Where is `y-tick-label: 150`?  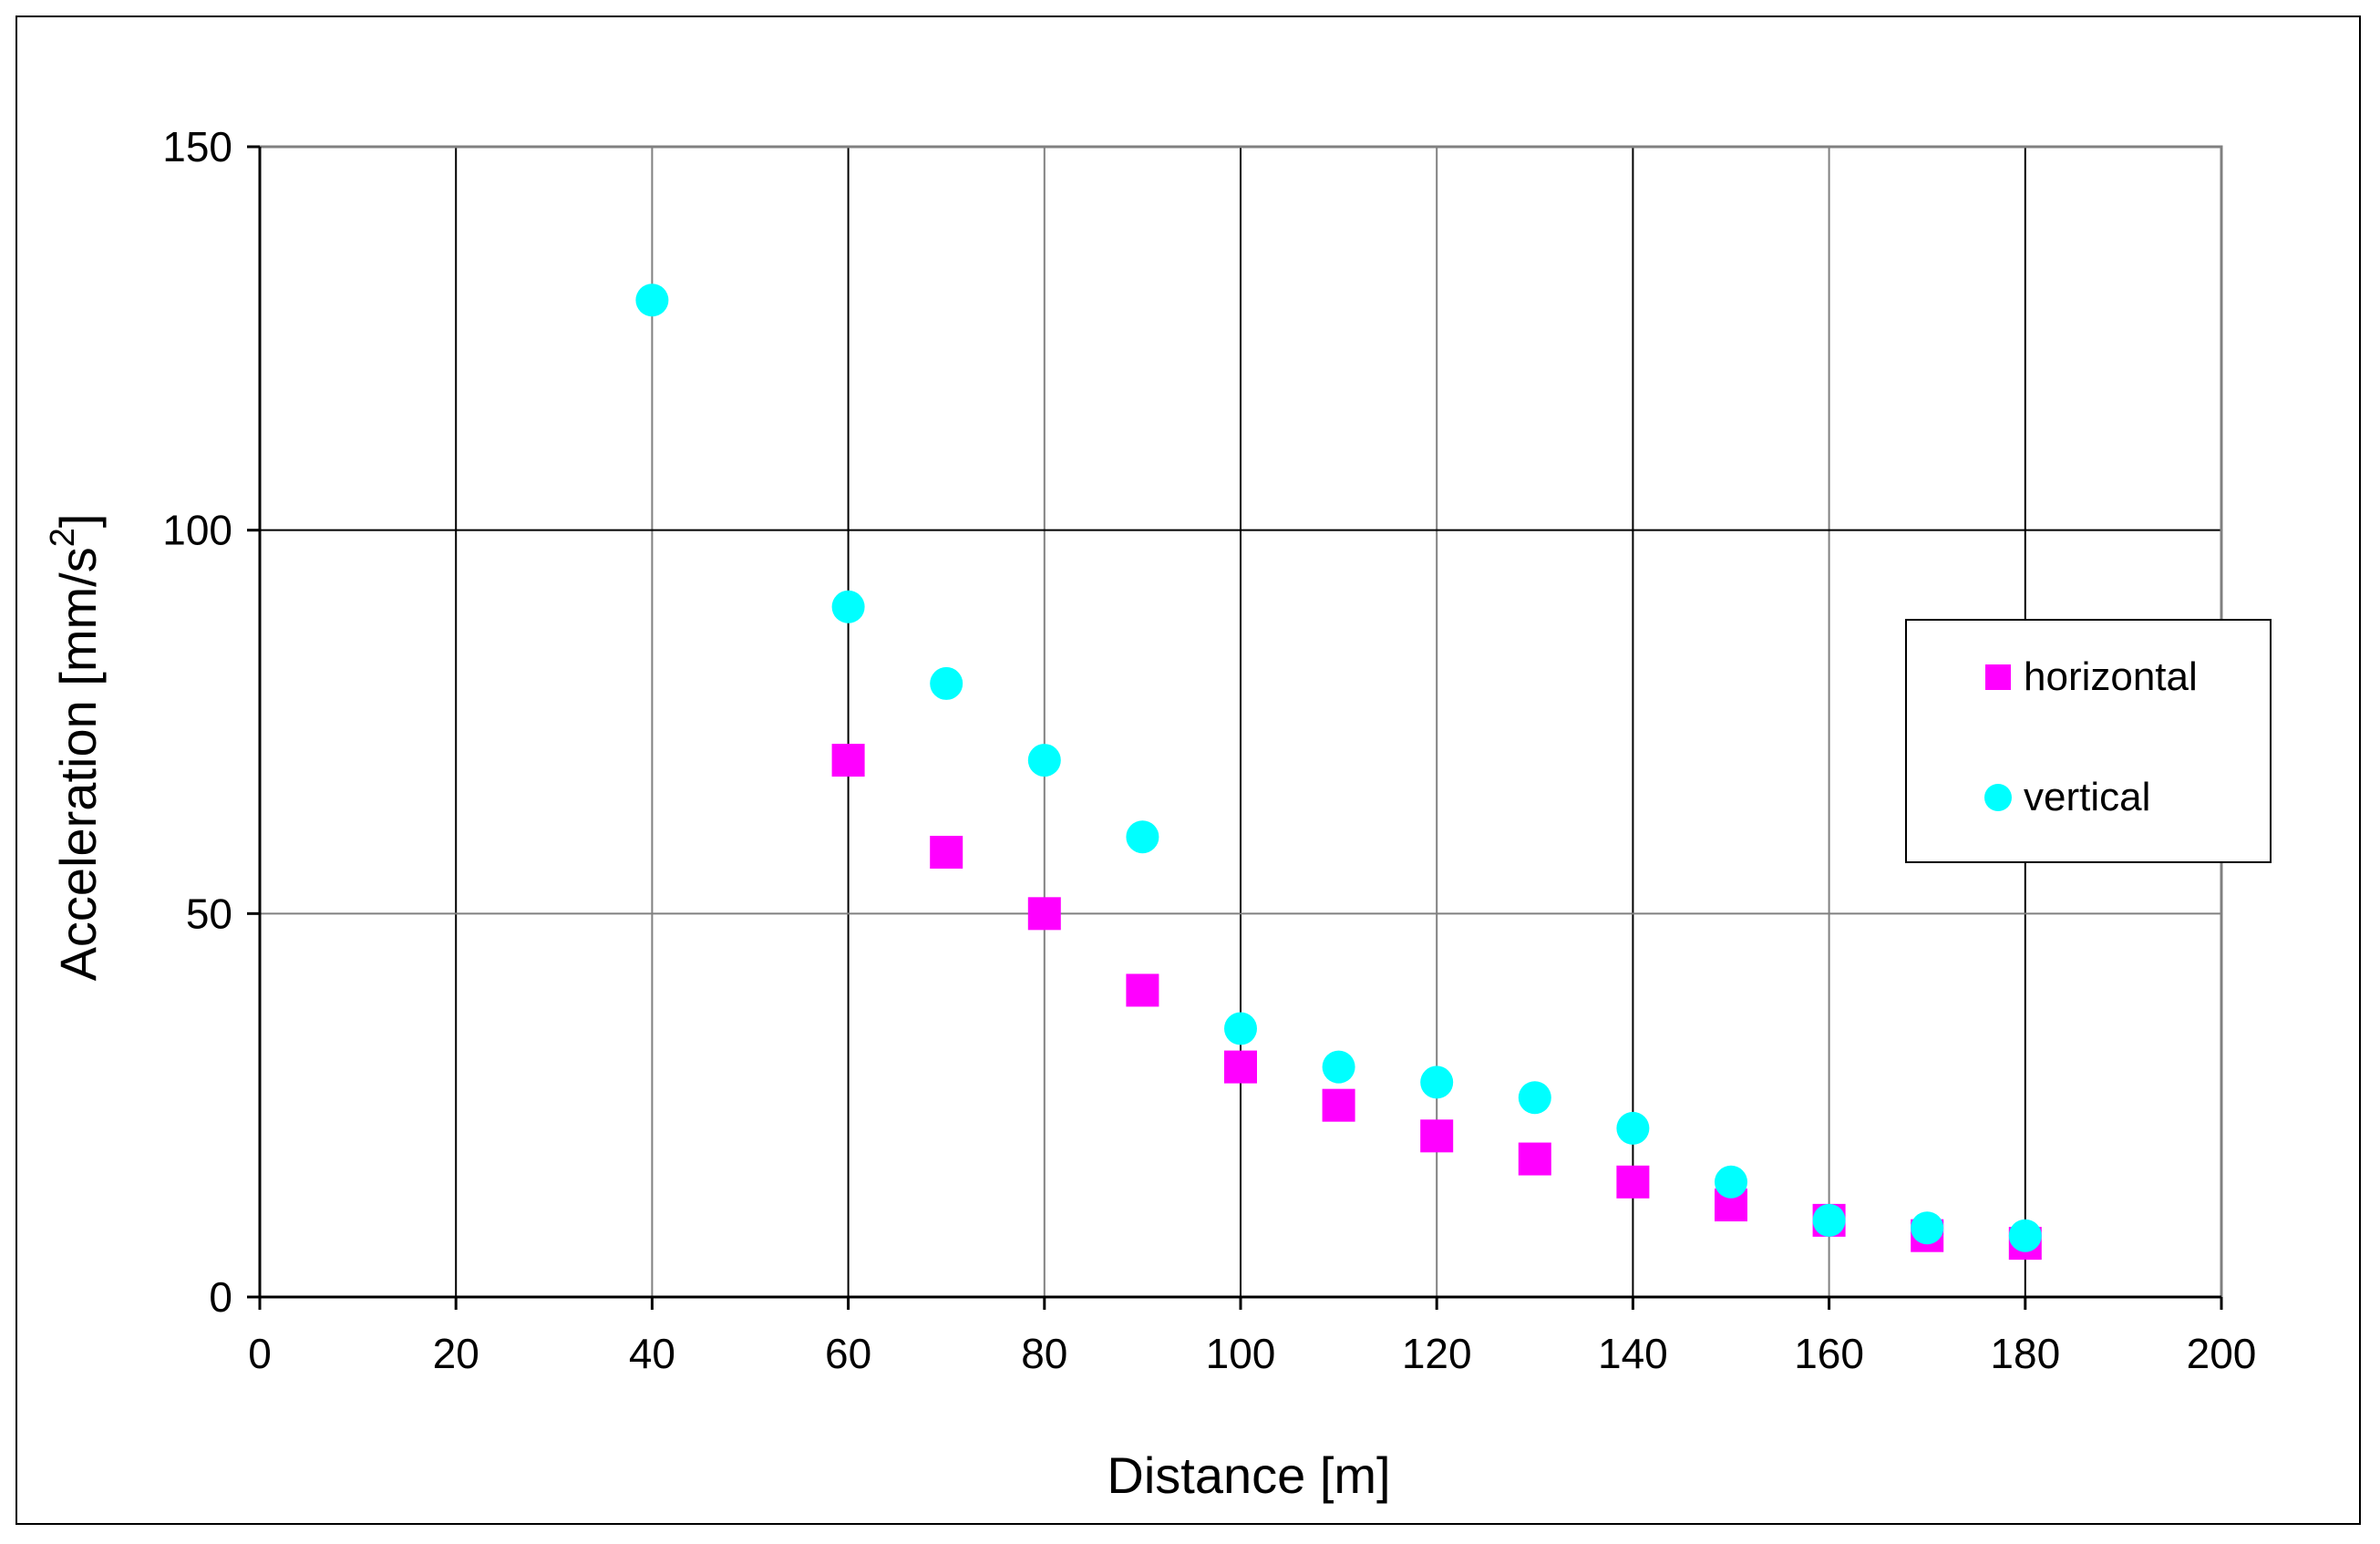
y-tick-label: 150 is located at coordinates (197, 146).